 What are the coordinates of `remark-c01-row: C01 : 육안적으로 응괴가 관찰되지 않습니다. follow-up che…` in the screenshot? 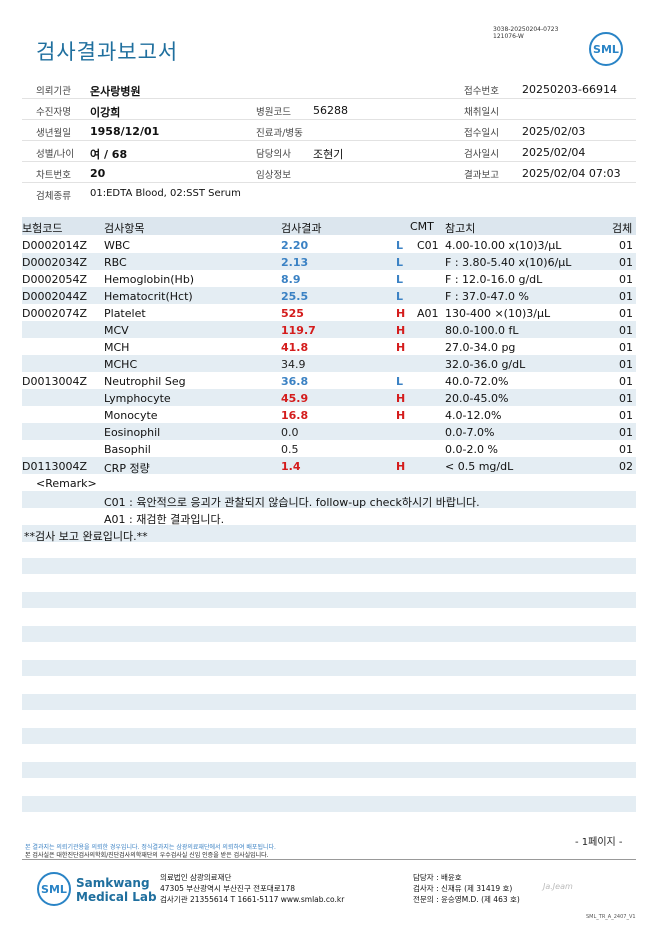 It's located at (329, 500).